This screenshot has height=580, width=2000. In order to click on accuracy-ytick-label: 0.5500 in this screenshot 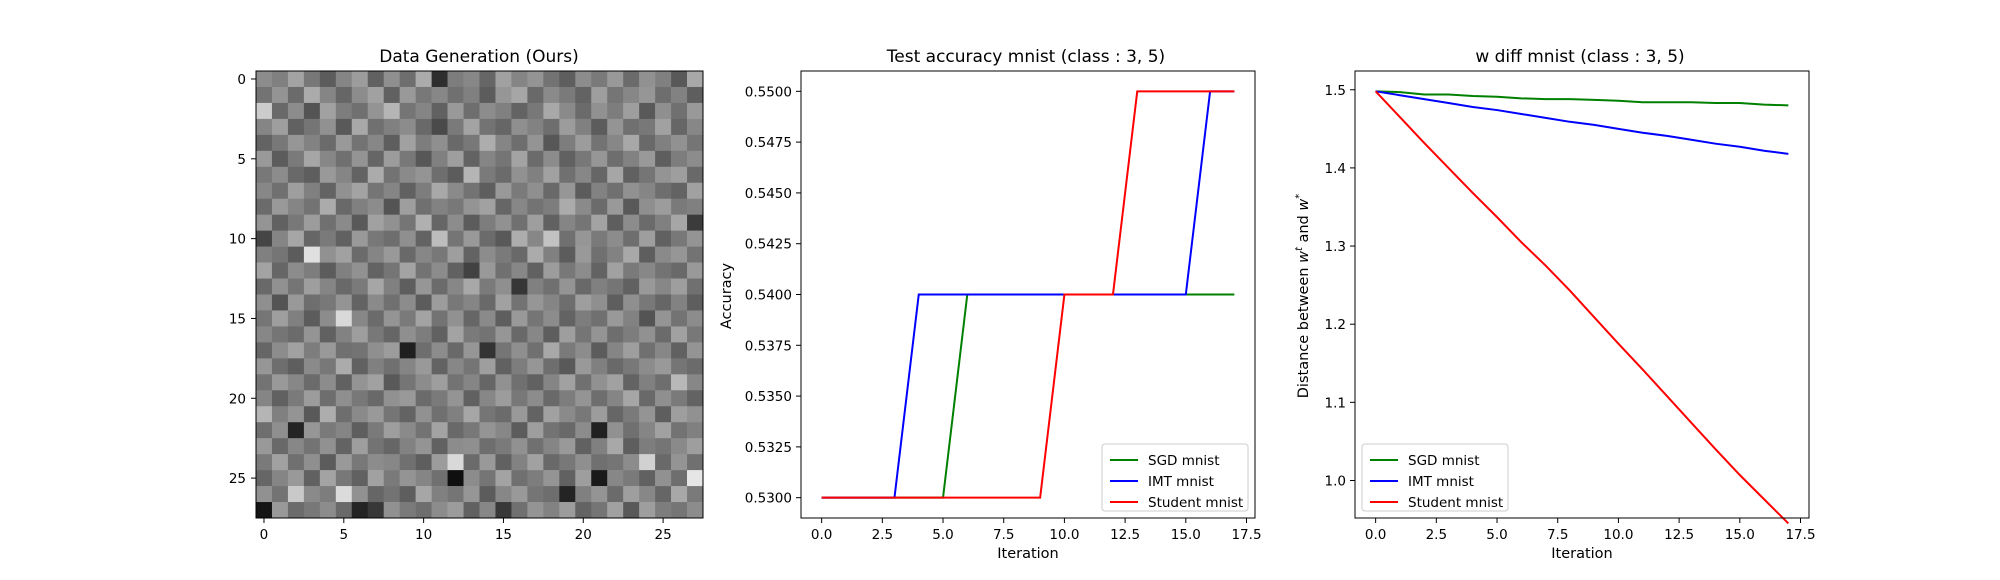, I will do `click(768, 92)`.